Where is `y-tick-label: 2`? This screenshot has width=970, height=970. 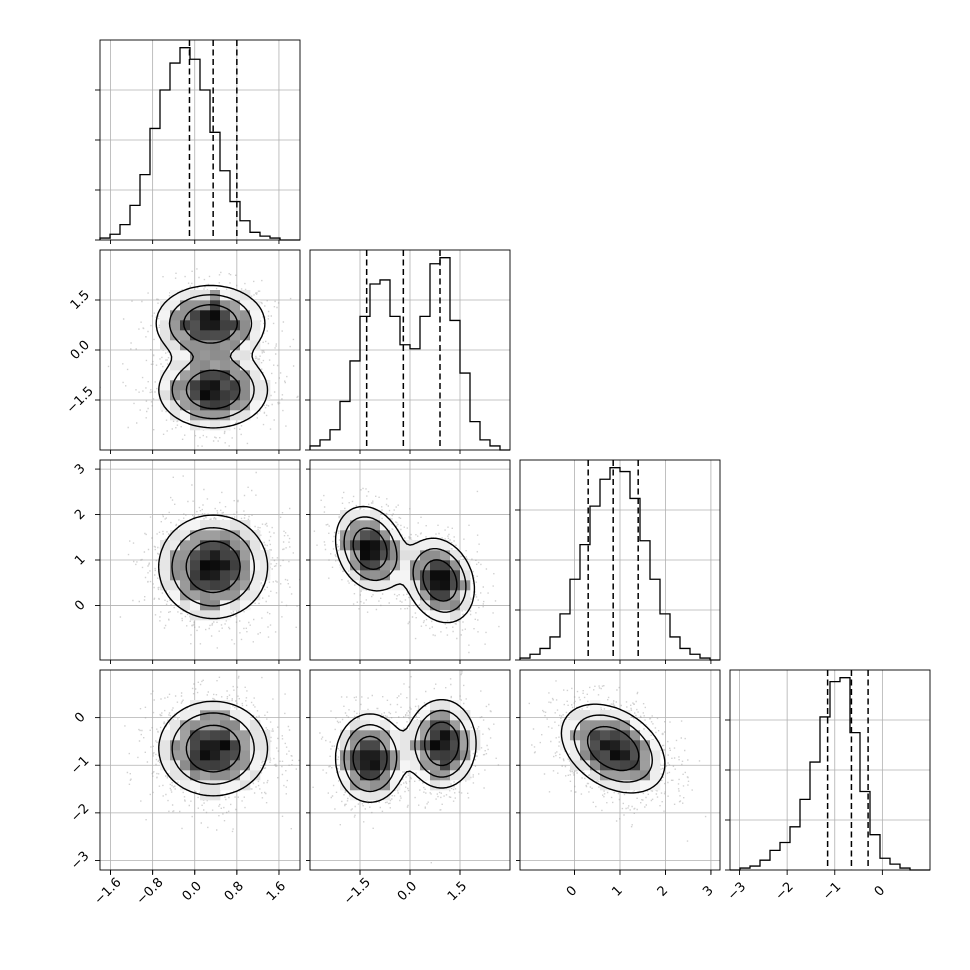 y-tick-label: 2 is located at coordinates (80, 515).